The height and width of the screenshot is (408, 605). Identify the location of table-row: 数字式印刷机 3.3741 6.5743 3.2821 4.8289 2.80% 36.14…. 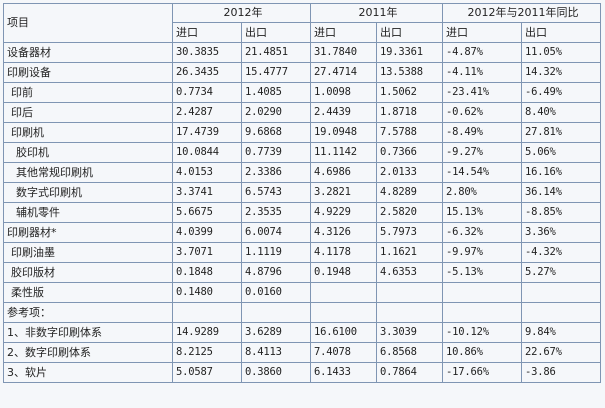
(302, 192).